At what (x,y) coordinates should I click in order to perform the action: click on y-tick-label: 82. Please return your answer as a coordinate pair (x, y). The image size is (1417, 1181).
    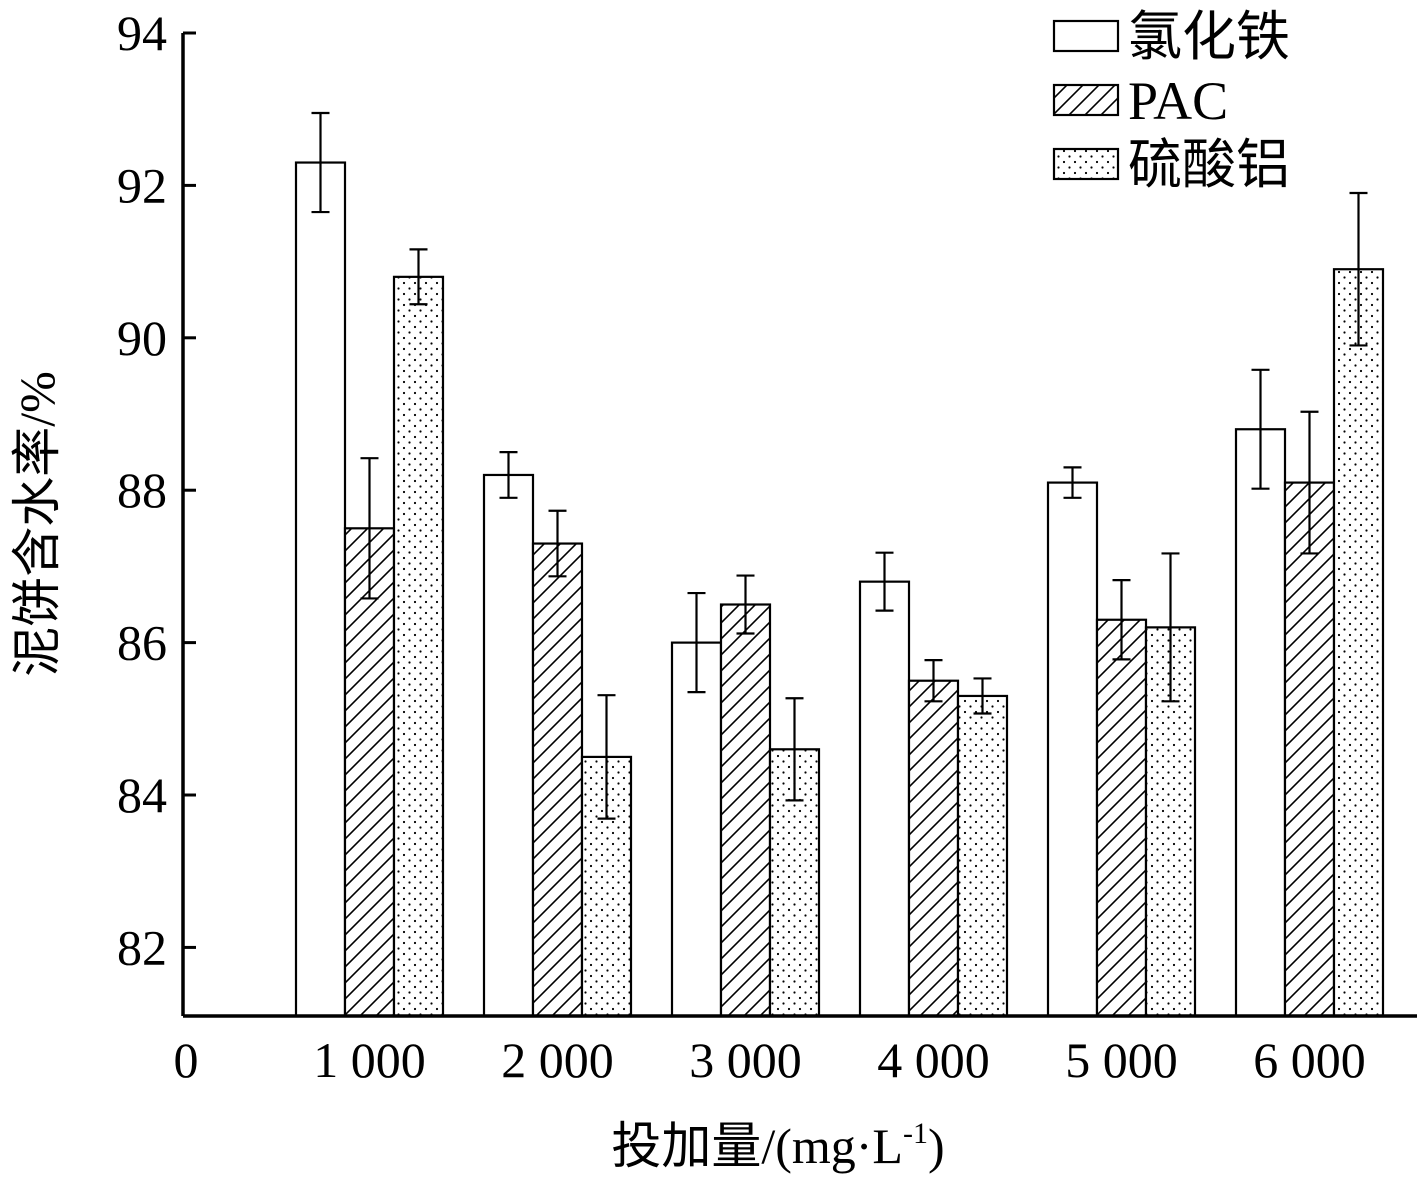
    Looking at the image, I should click on (142, 947).